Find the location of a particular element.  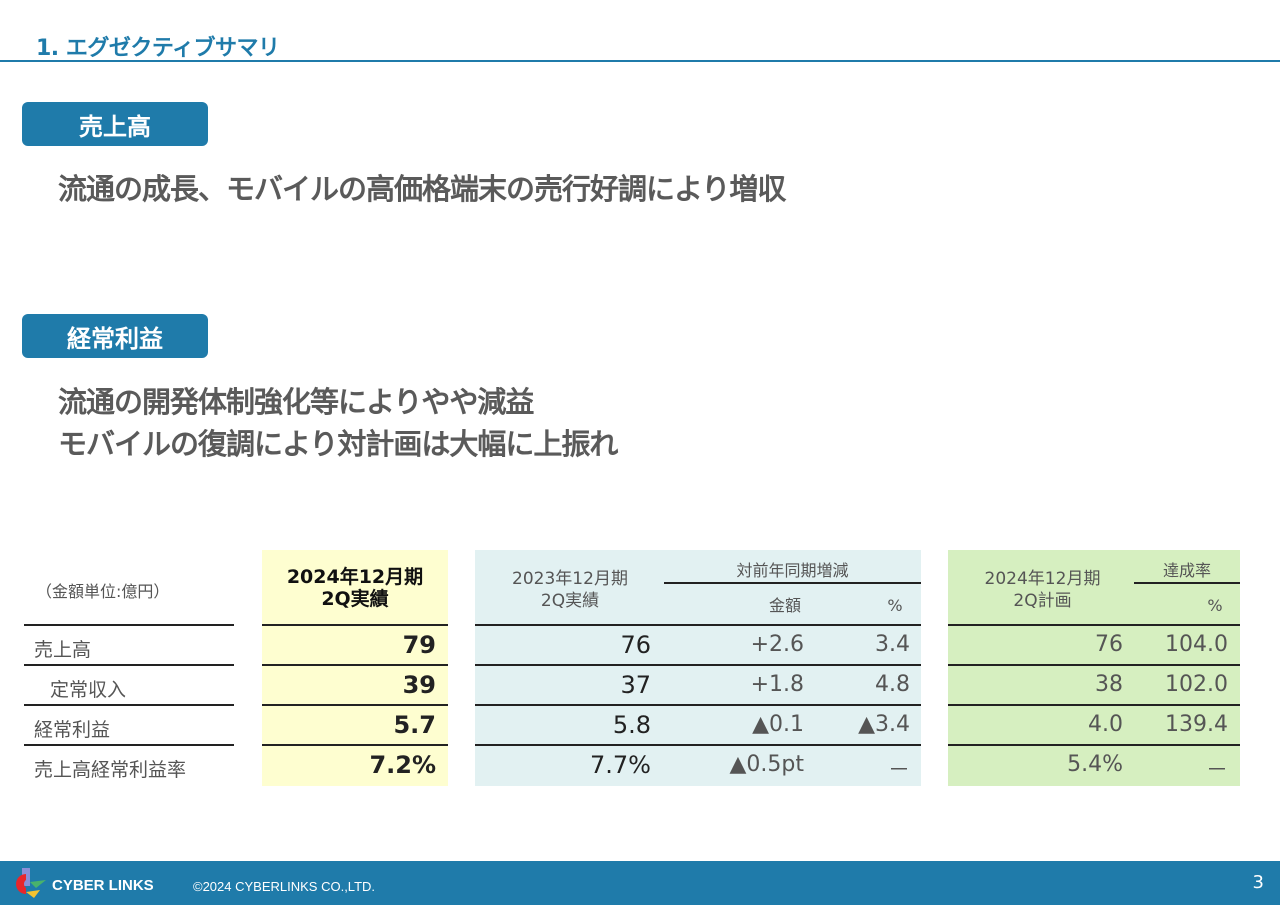

footer-bar is located at coordinates (640, 883).